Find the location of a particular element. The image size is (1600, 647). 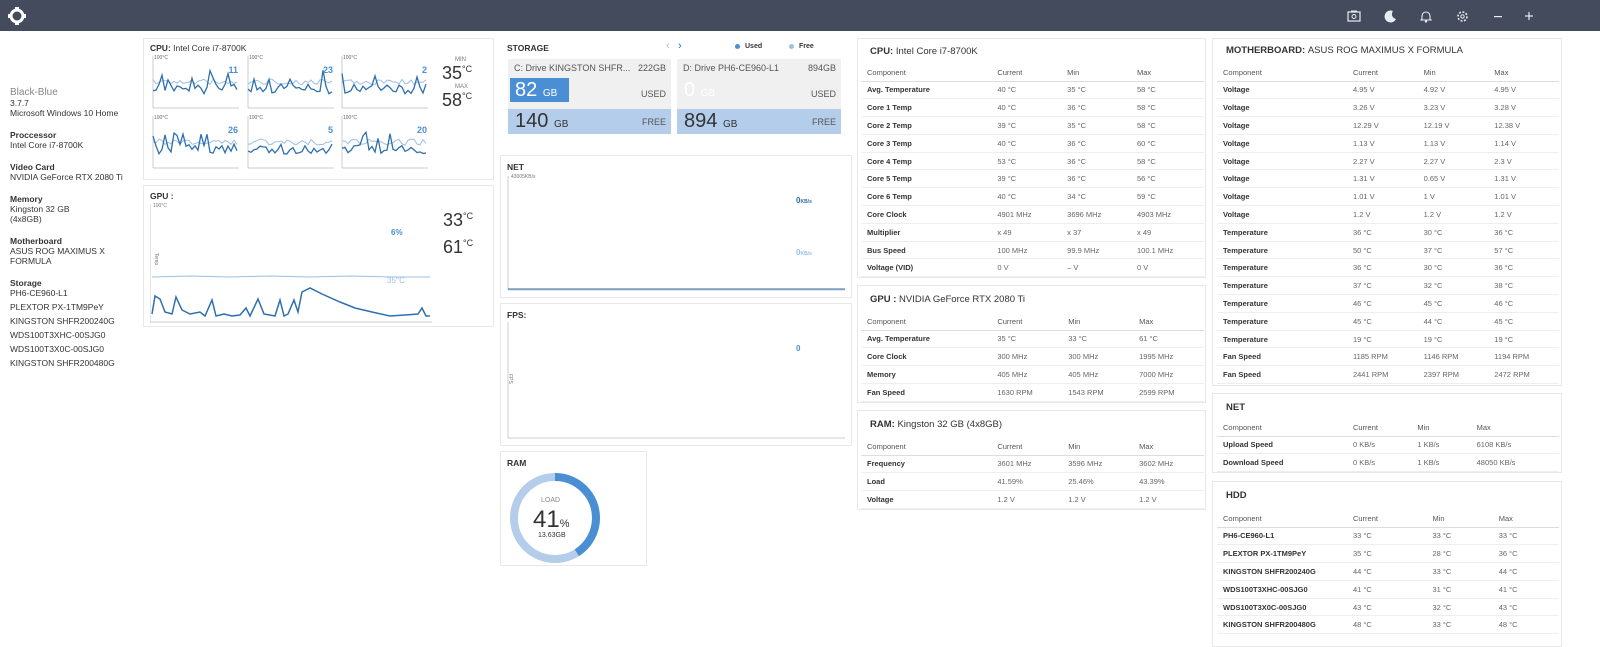

table-row: Download Speed 0 KB/s 1 KB/s 48050 KB/s is located at coordinates (1388, 463).